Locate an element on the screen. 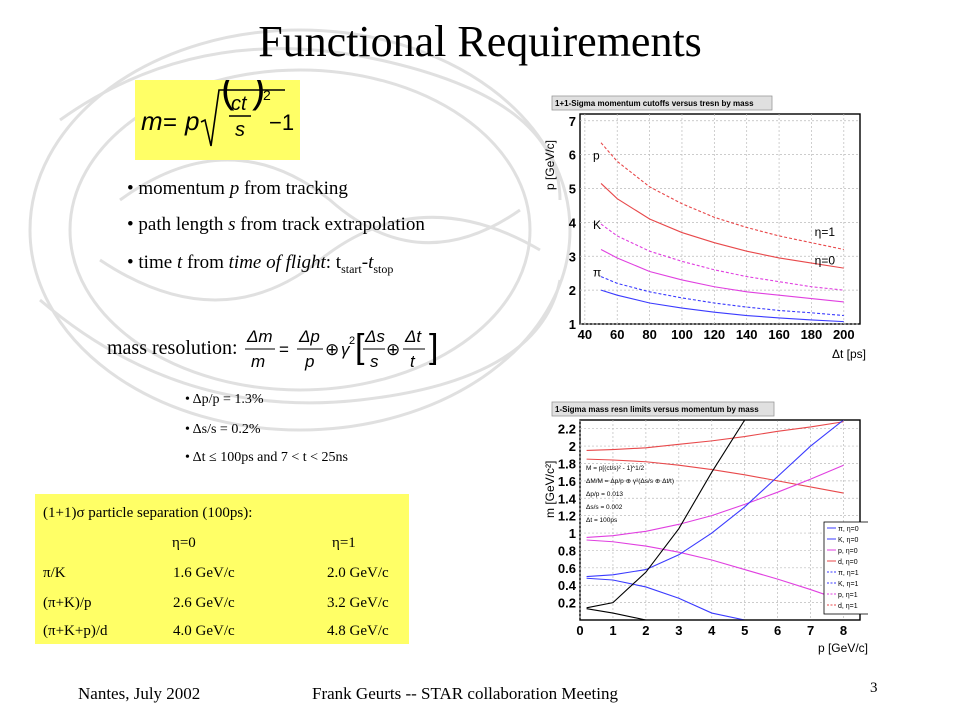  legend-entry: p, η=1 is located at coordinates (848, 595).